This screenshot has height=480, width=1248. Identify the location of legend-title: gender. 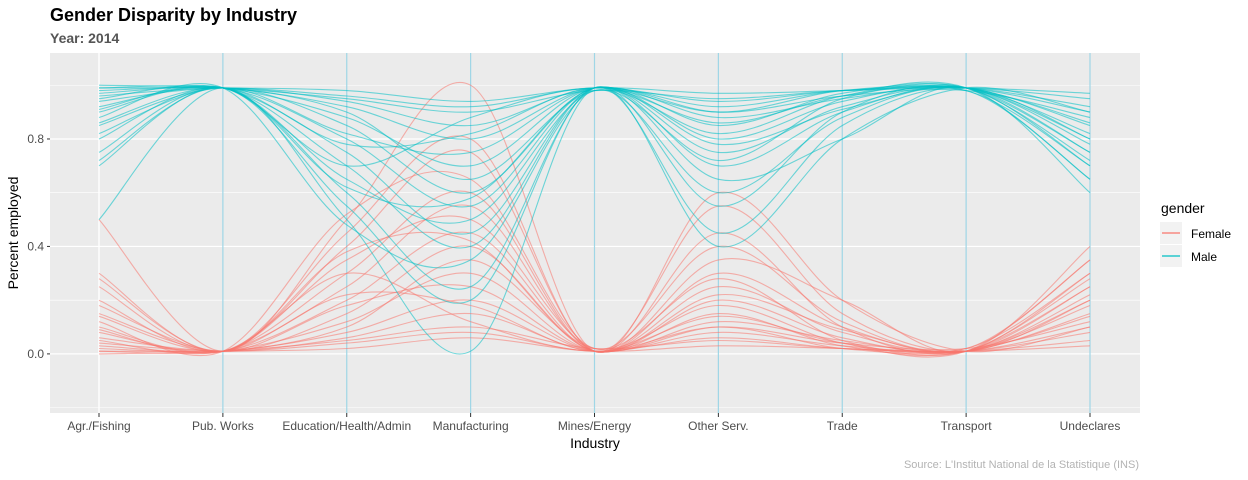
(1183, 208).